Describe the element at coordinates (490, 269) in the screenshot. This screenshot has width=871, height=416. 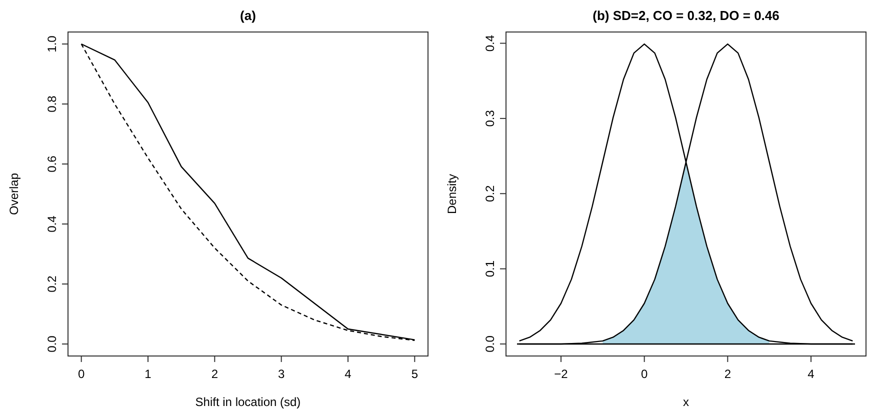
I see `y-tick-label: 0.1` at that location.